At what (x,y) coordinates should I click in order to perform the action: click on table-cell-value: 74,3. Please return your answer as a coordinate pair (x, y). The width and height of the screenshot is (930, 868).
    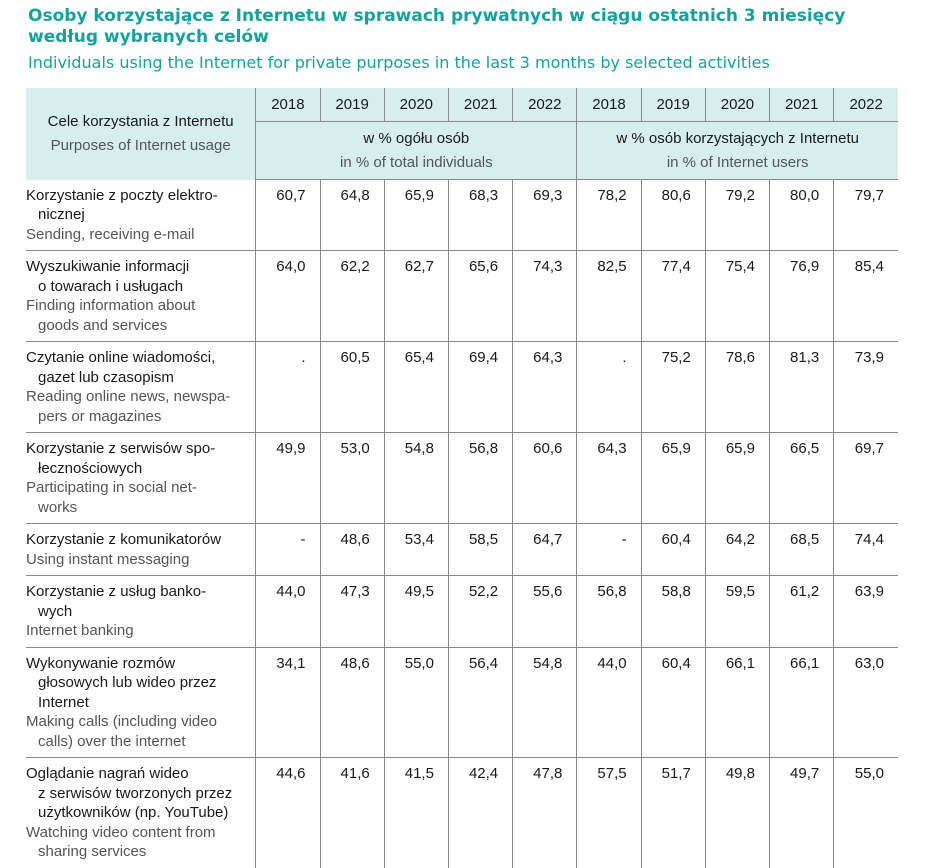
    Looking at the image, I should click on (544, 296).